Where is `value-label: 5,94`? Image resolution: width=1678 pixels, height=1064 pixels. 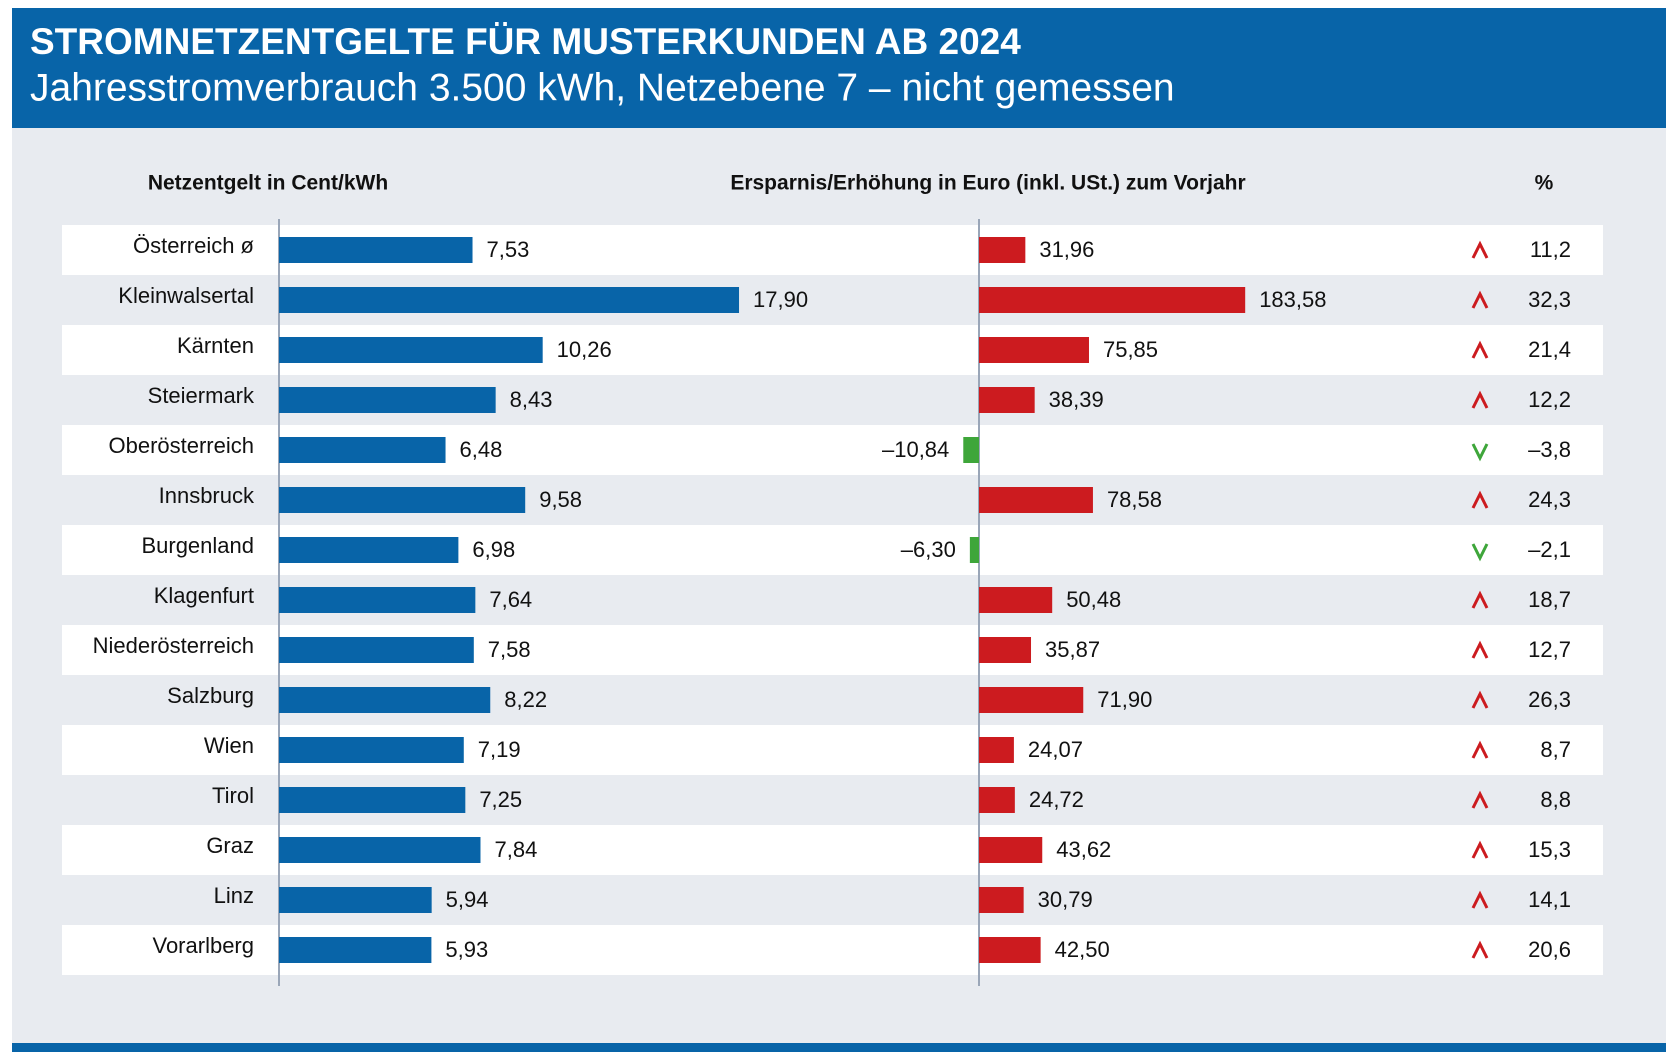 value-label: 5,94 is located at coordinates (467, 899).